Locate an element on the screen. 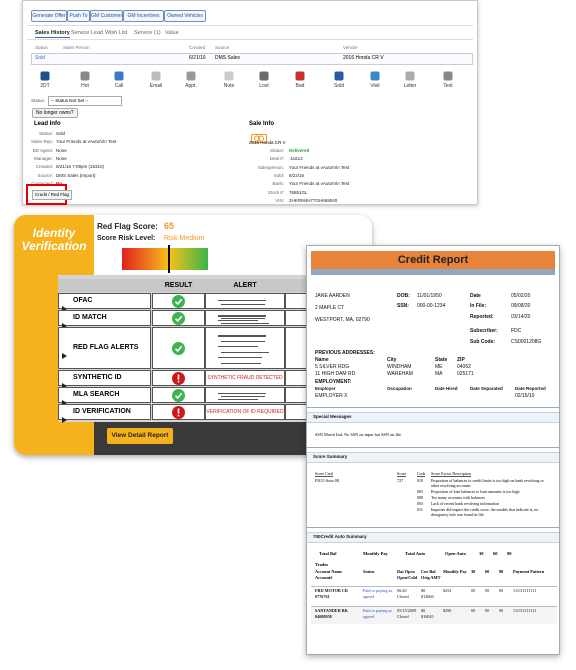  col-header: State is located at coordinates (441, 360).